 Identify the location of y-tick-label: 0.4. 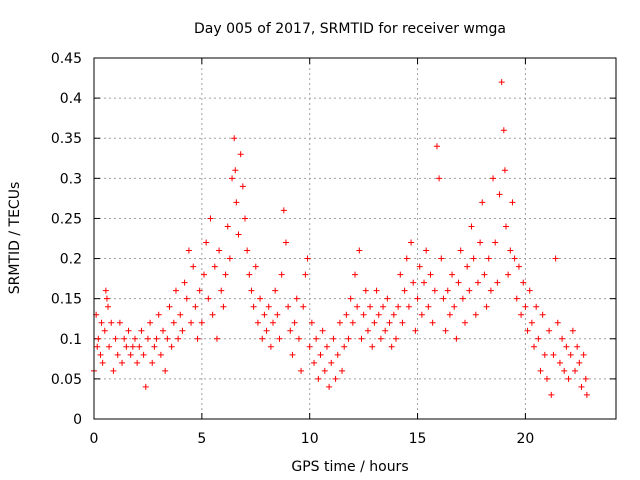
(71, 99).